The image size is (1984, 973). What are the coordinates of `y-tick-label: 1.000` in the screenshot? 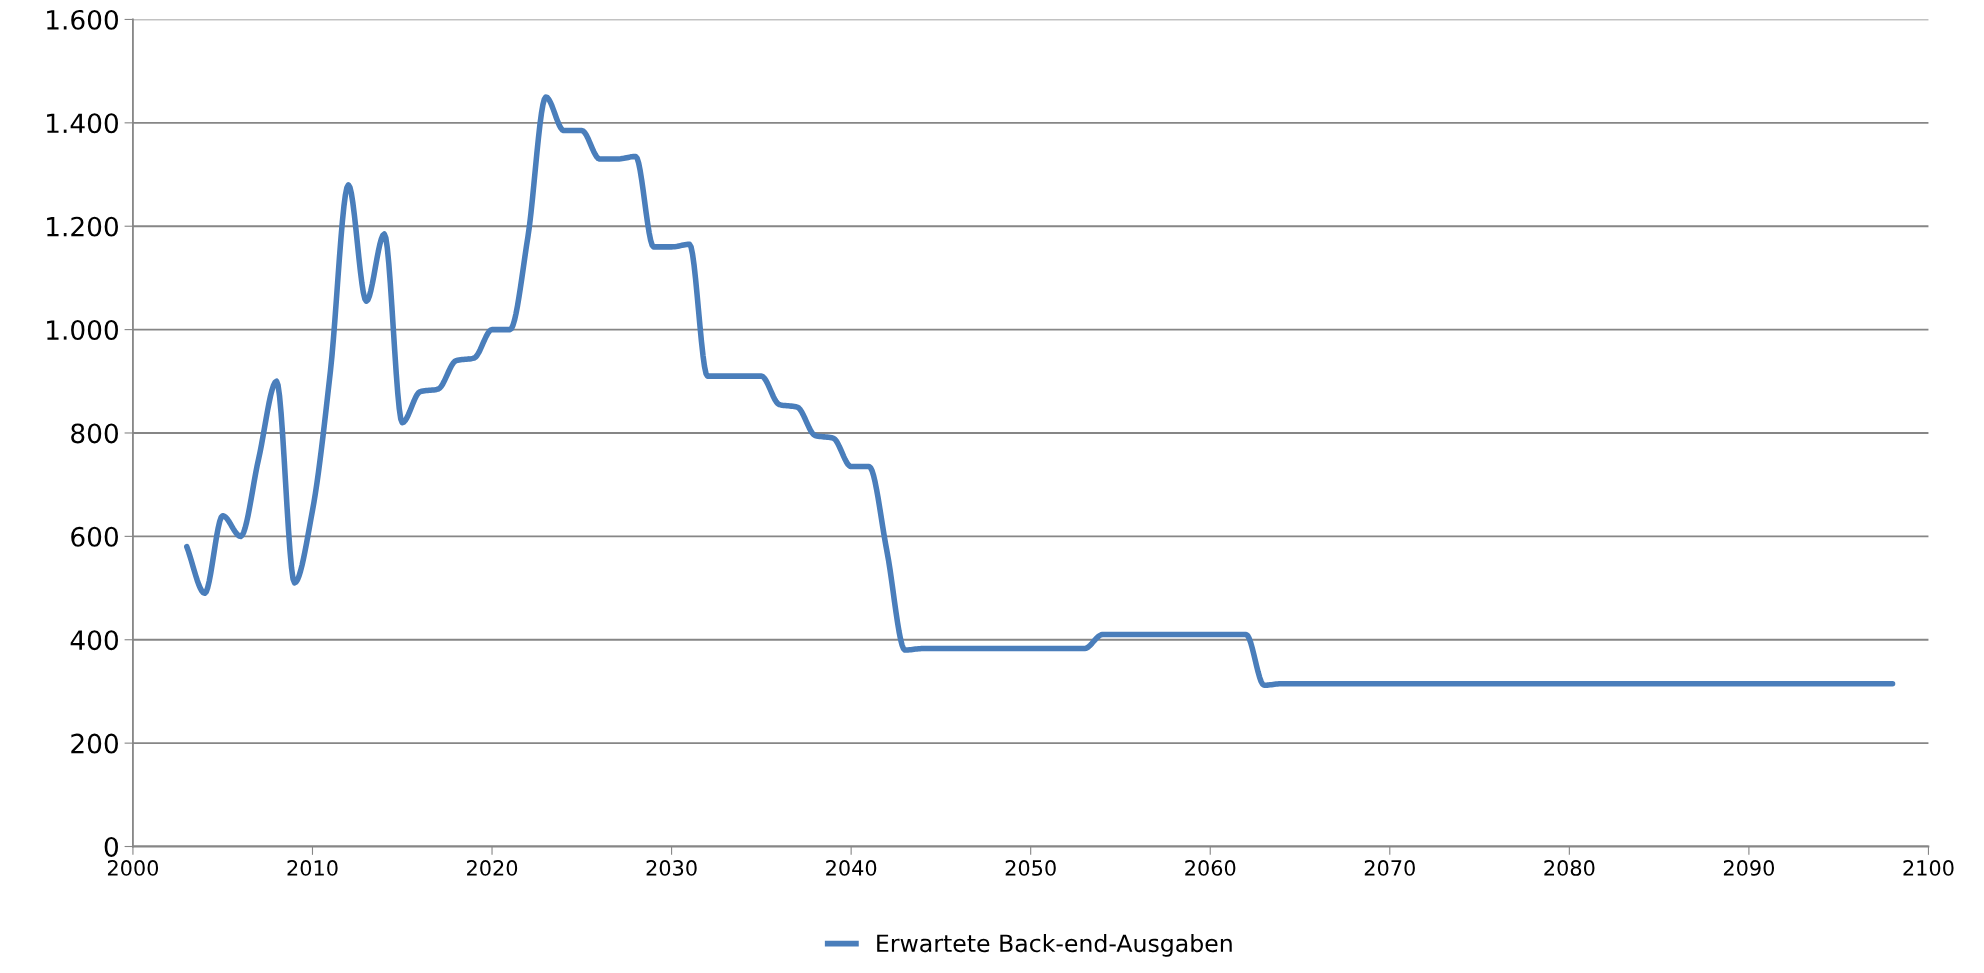 It's located at (82, 330).